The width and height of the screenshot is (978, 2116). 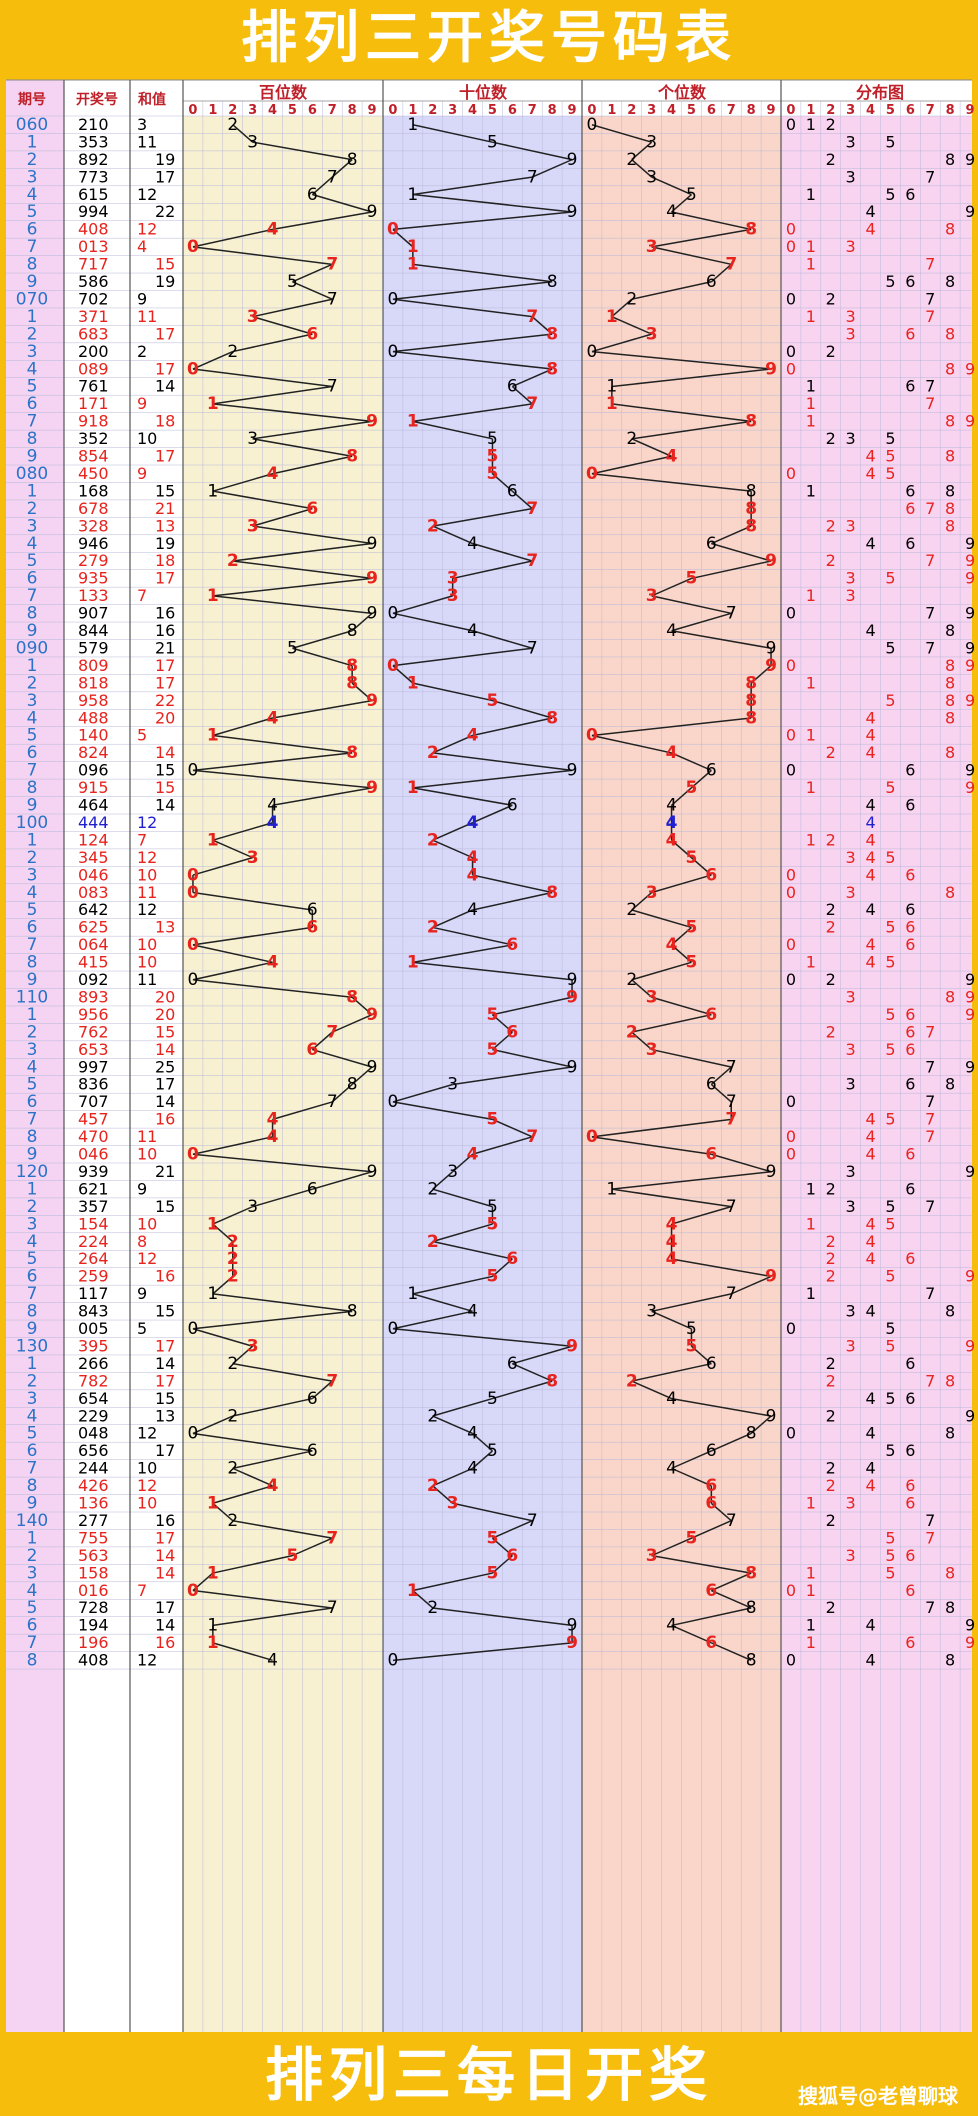 I want to click on units-digit: 0, so click(x=592, y=736).